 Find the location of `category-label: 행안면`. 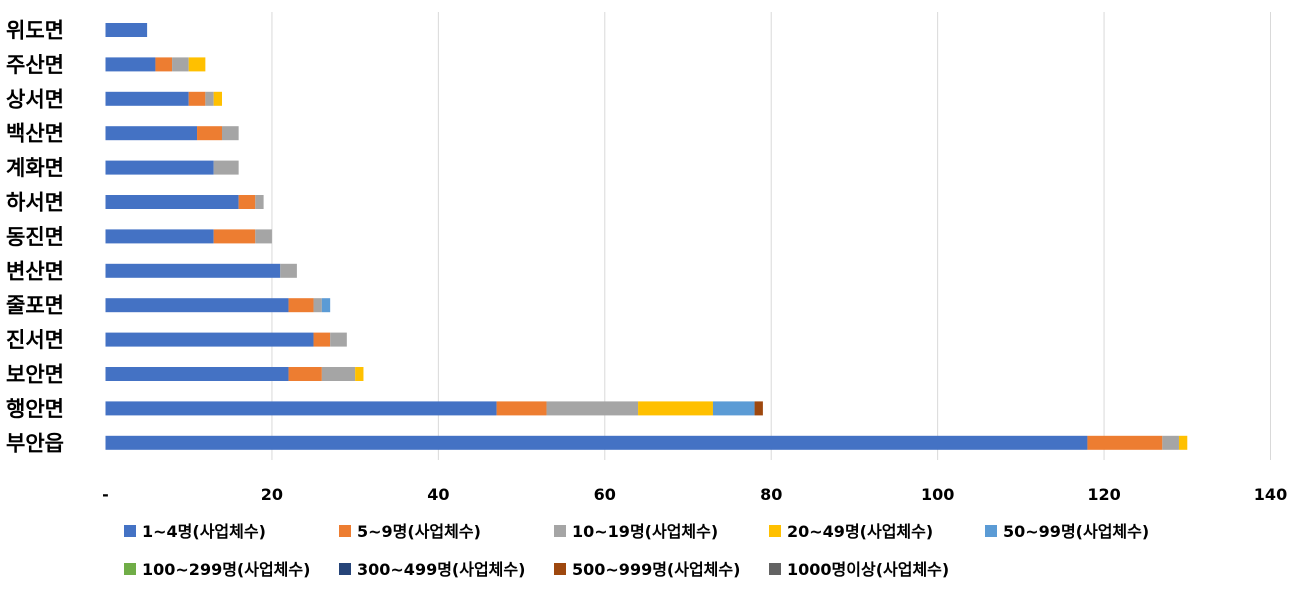

category-label: 행안면 is located at coordinates (35, 409).